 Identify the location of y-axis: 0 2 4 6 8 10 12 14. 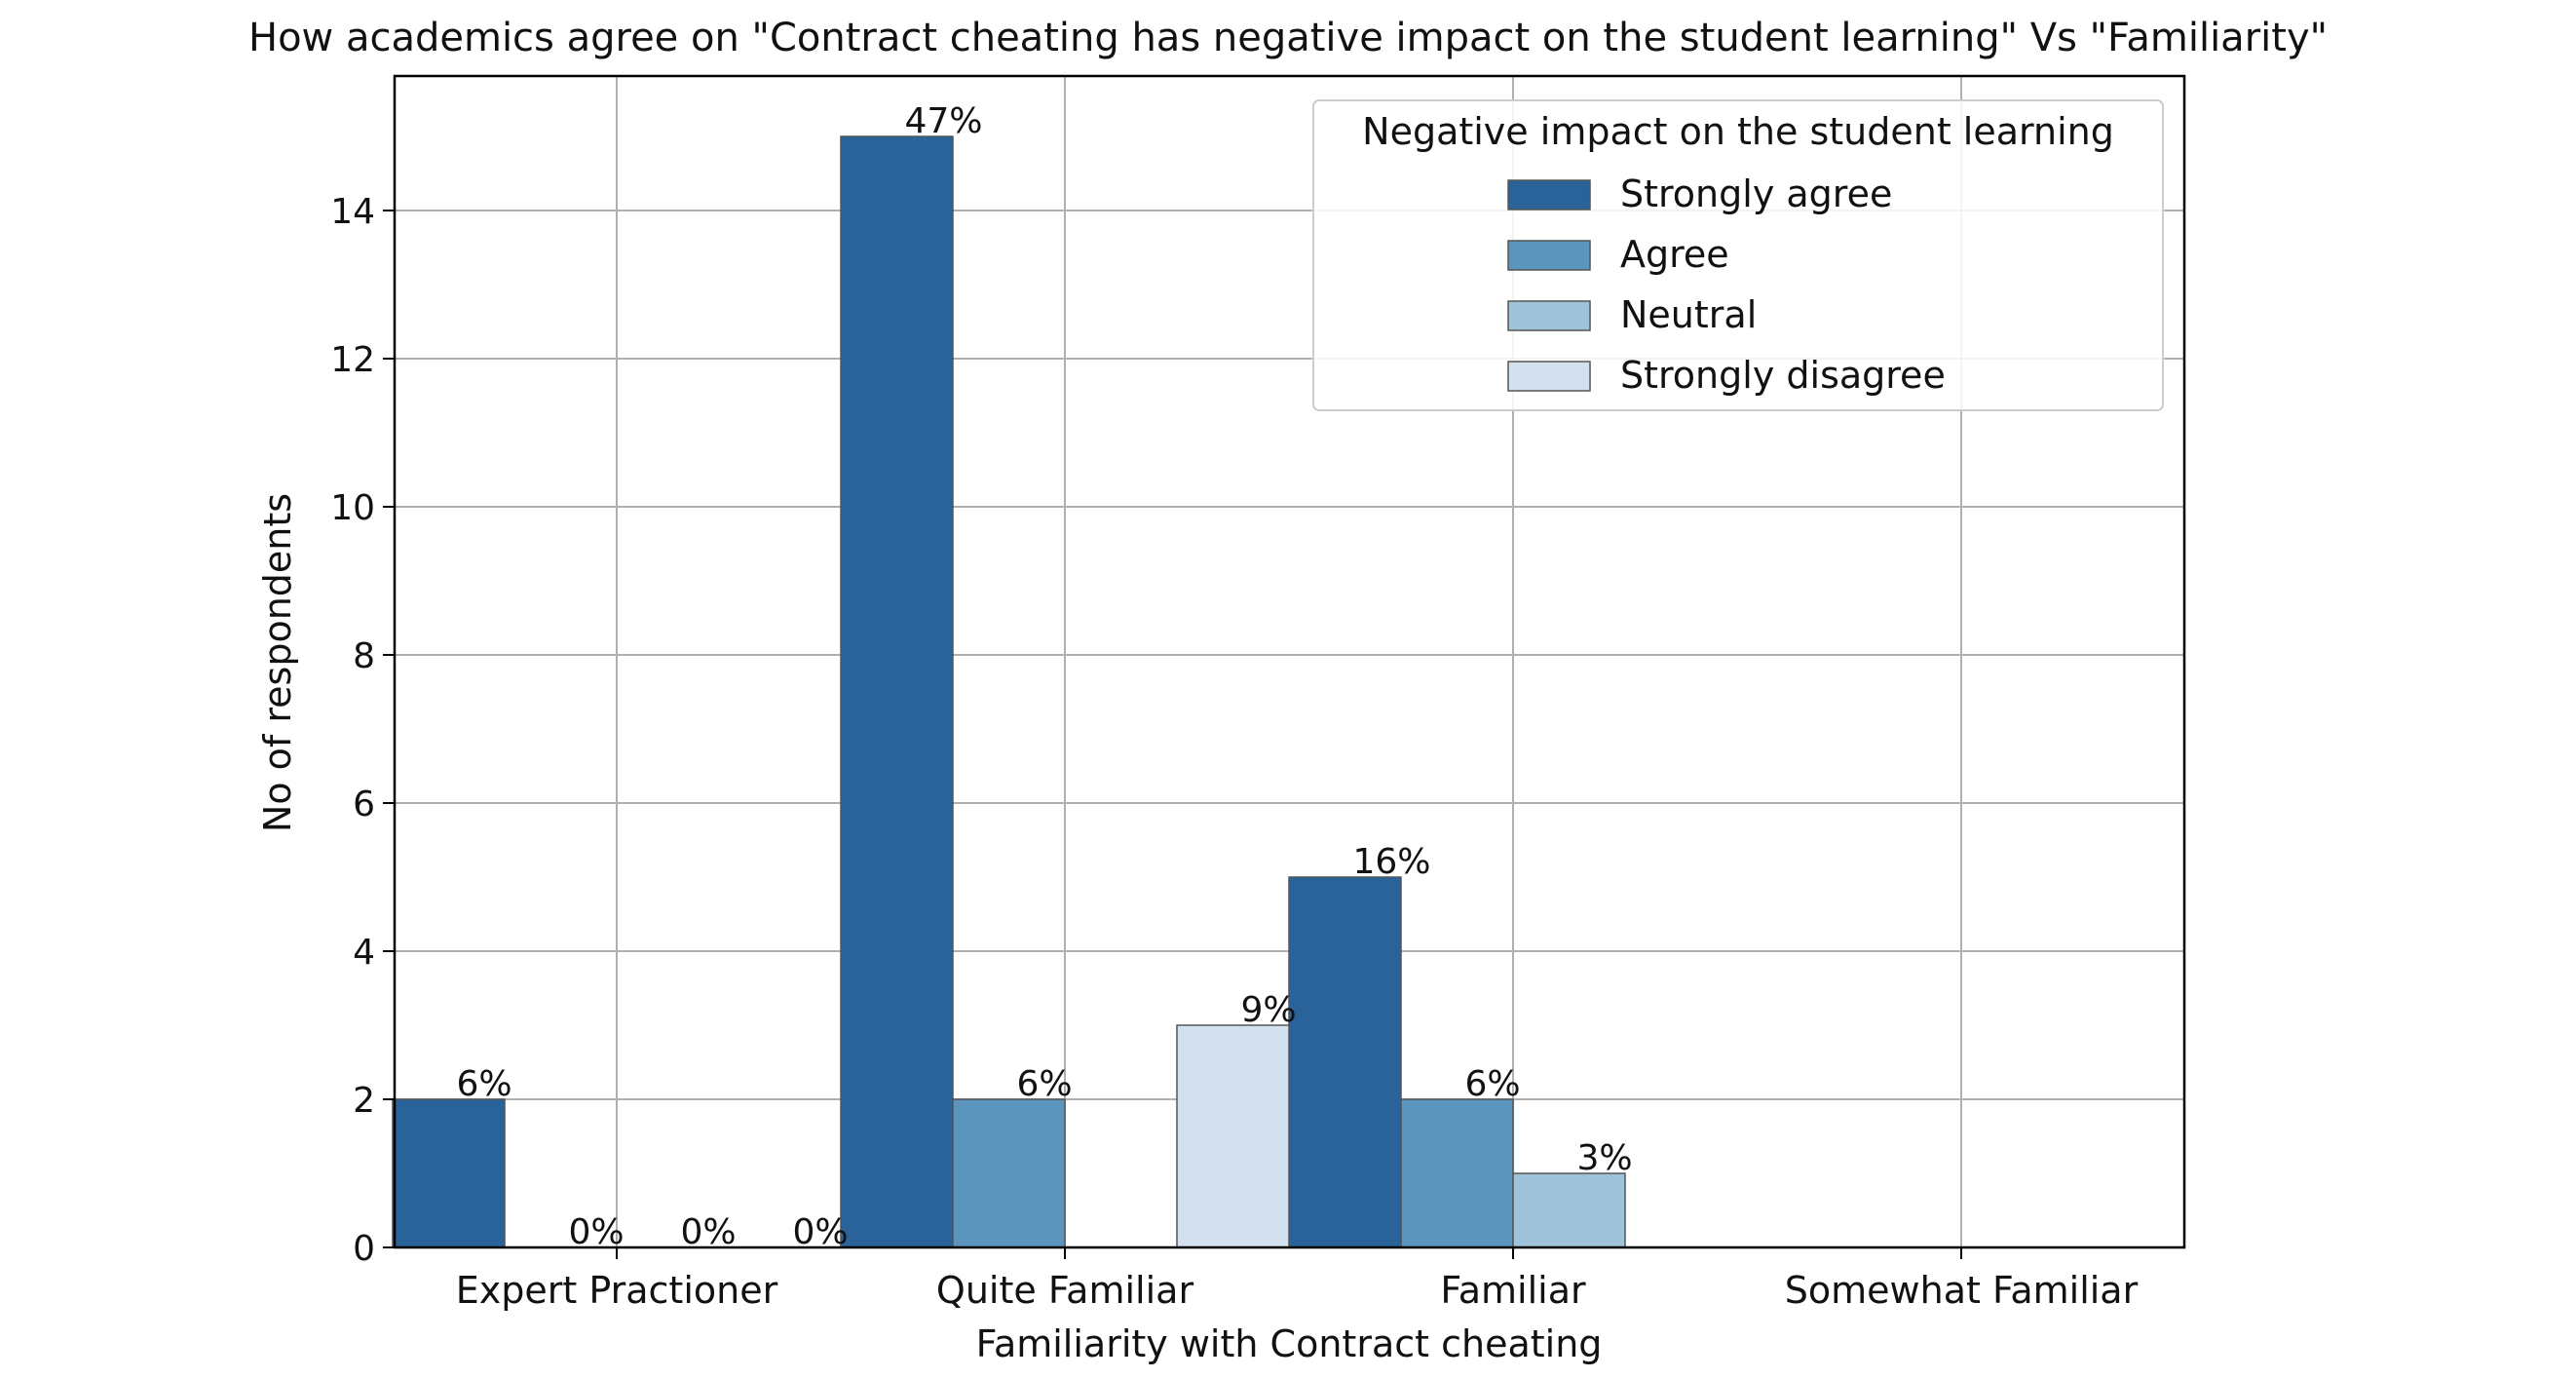
(362, 730).